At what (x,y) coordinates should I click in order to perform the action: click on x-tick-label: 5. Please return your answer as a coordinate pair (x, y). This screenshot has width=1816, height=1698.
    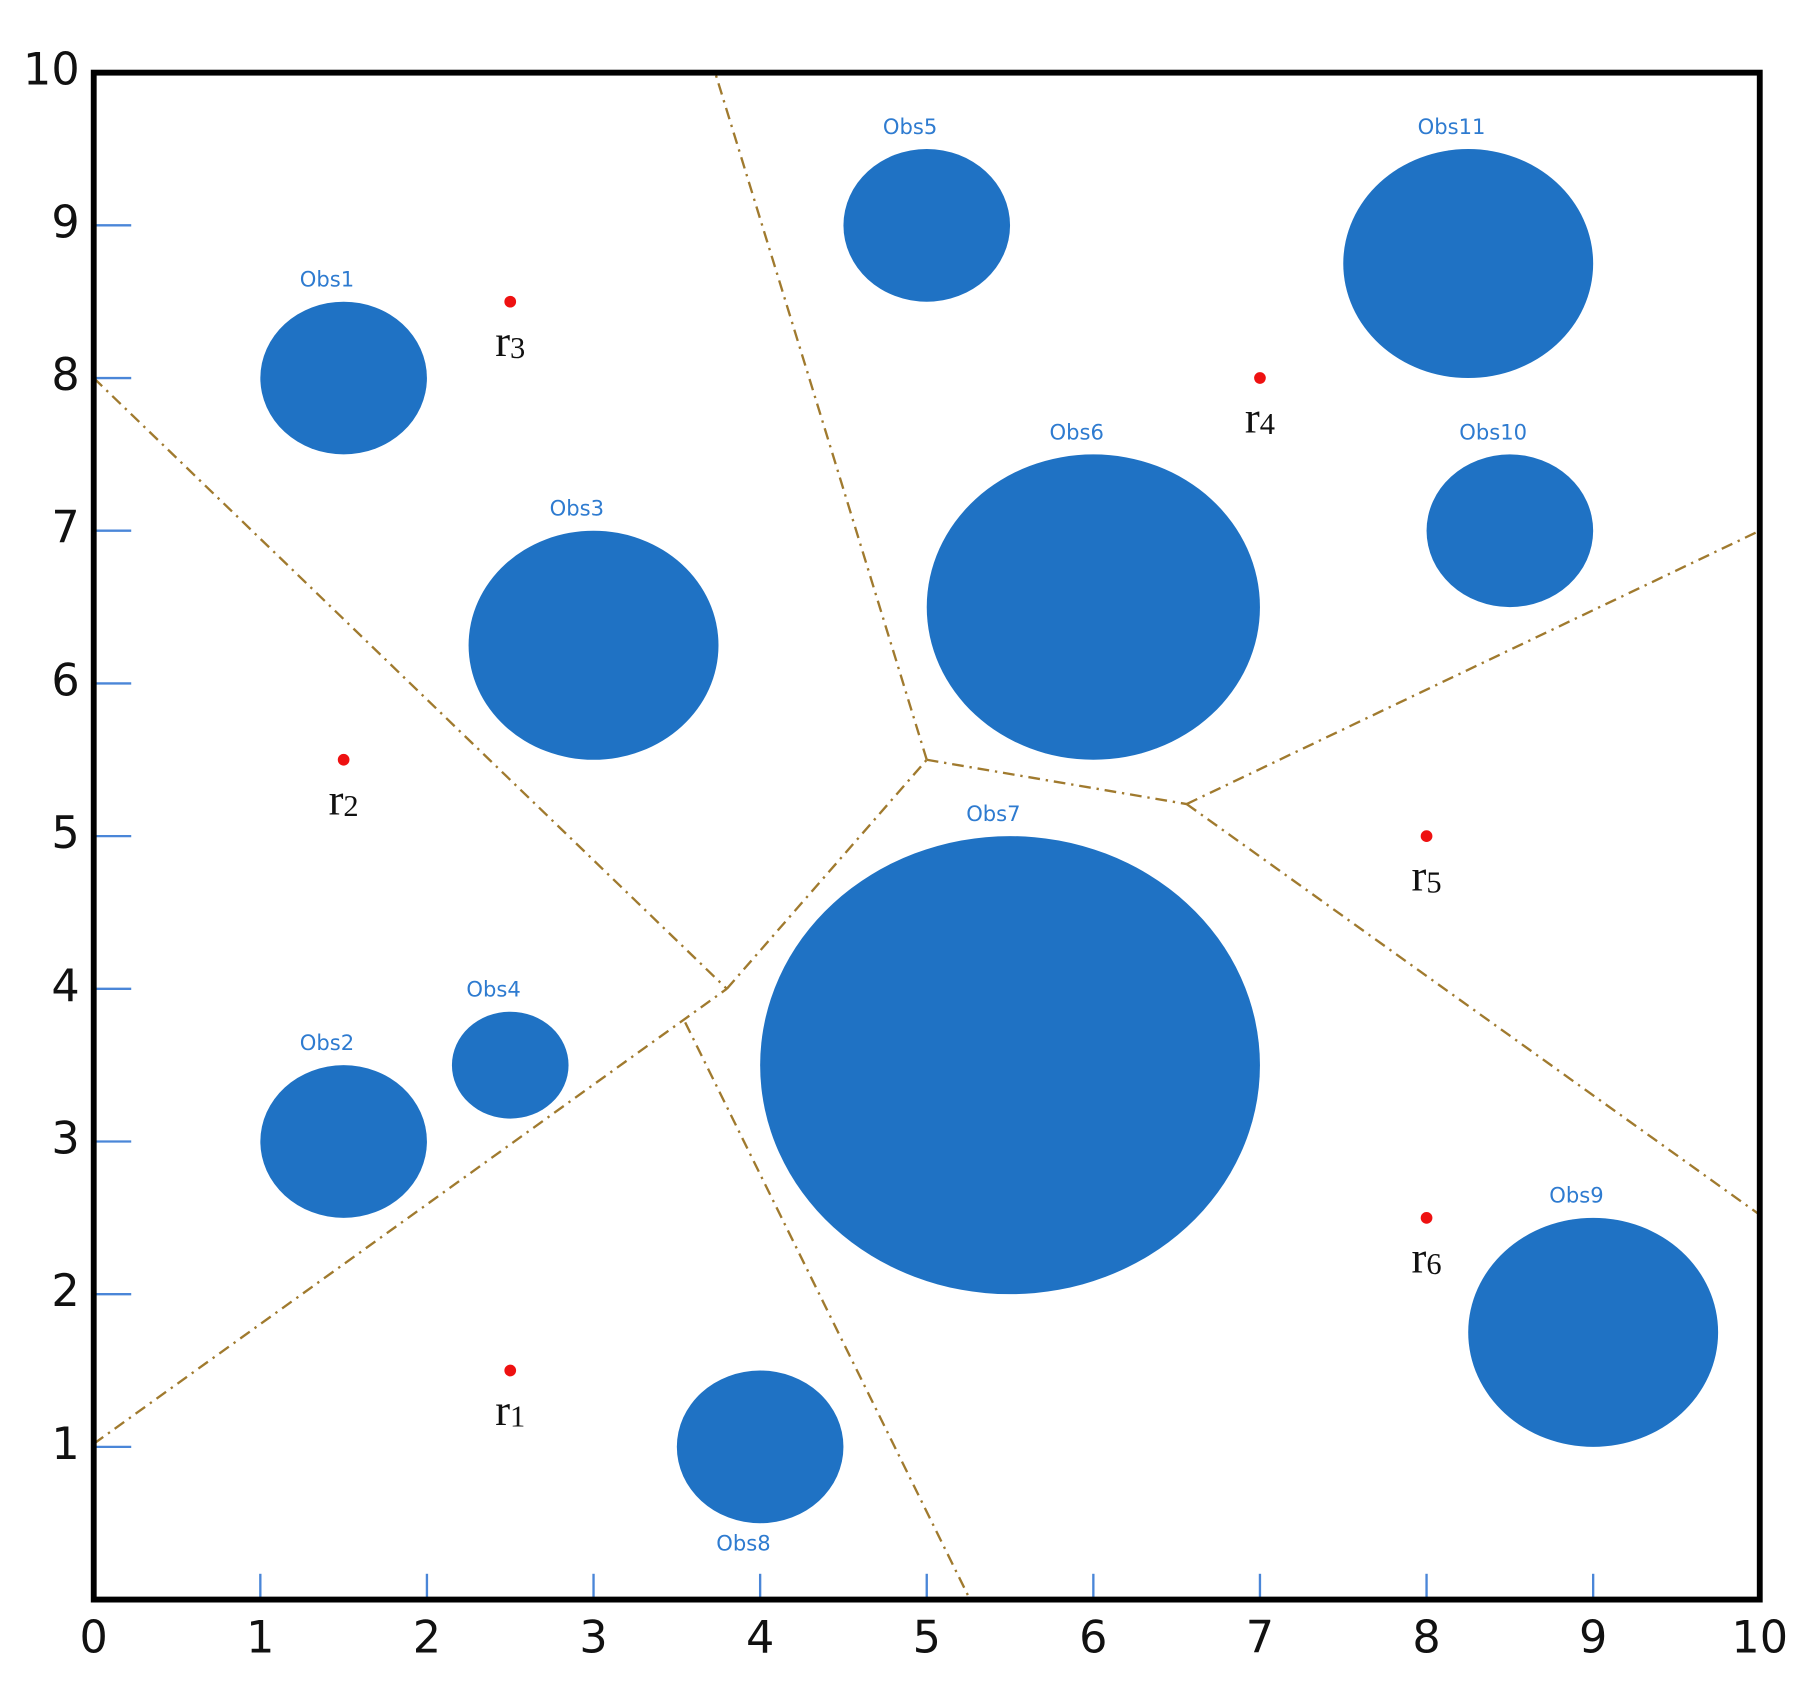
    Looking at the image, I should click on (927, 1638).